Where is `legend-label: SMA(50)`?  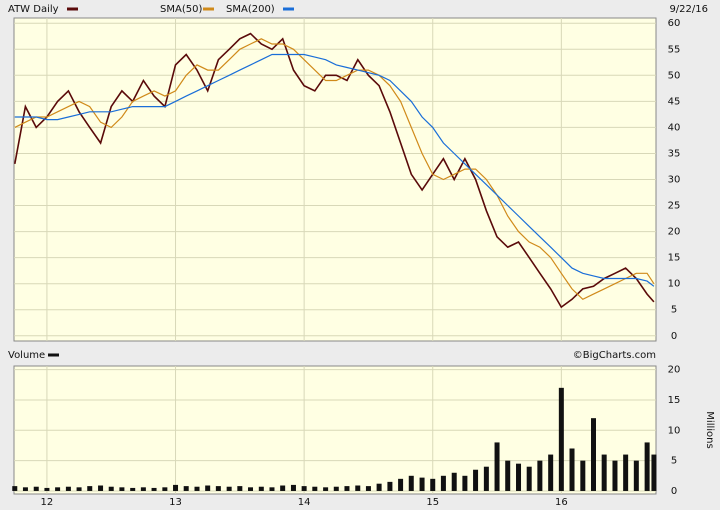
legend-label: SMA(50) is located at coordinates (181, 9).